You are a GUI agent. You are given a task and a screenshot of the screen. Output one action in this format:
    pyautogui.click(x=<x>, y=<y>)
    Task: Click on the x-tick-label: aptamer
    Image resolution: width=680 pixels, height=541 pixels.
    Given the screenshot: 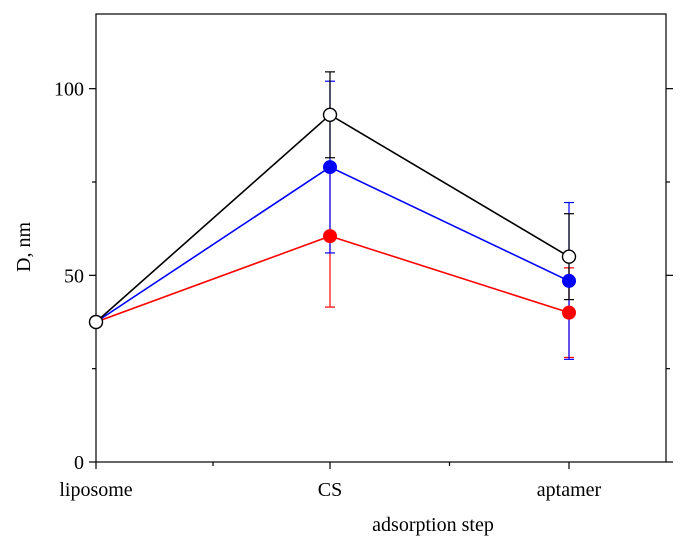 What is the action you would take?
    pyautogui.click(x=569, y=490)
    